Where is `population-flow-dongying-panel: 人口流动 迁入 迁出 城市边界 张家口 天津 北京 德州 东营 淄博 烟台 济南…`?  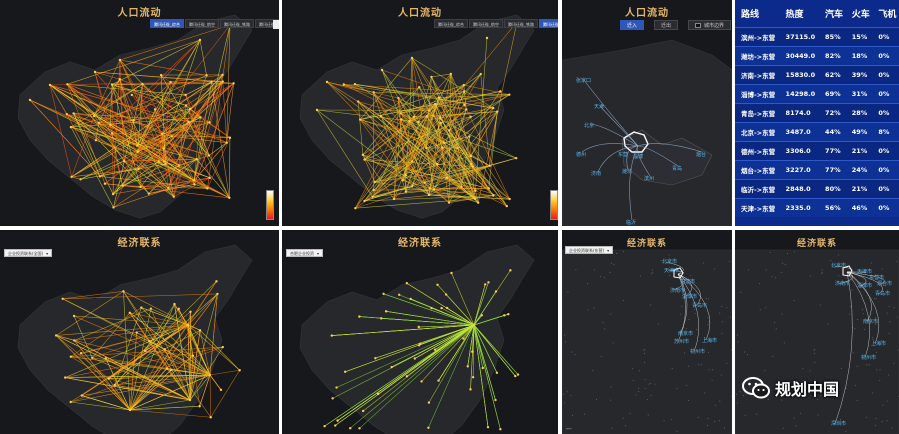
population-flow-dongying-panel: 人口流动 迁入 迁出 城市边界 张家口 天津 北京 德州 东营 淄博 烟台 济南… is located at coordinates (647, 113).